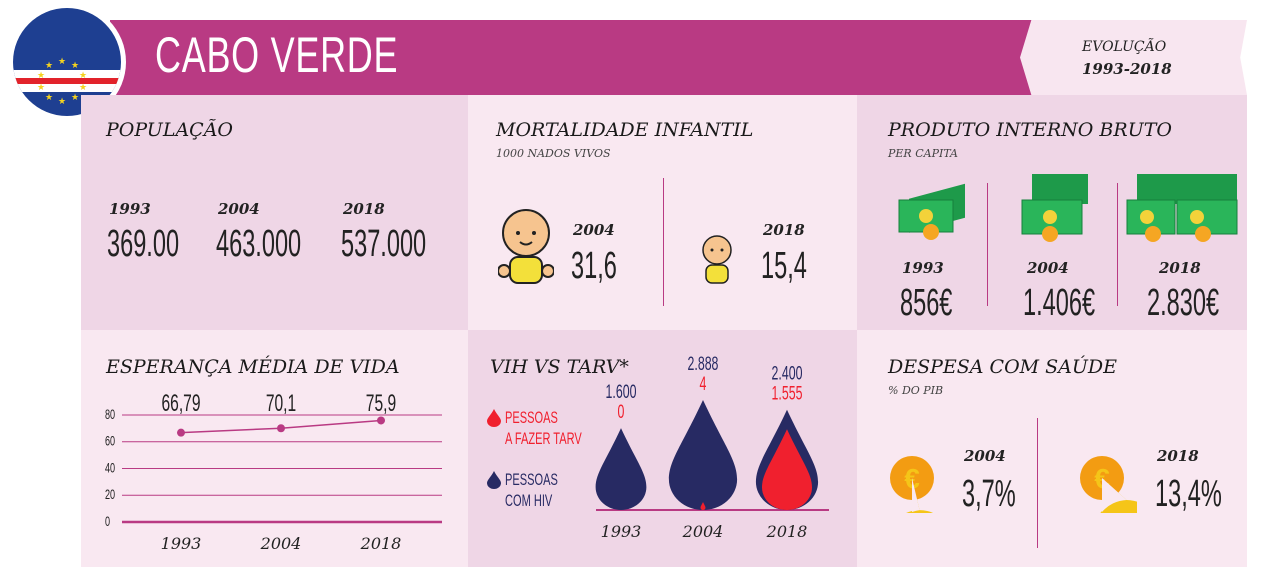 This screenshot has height=585, width=1264. What do you see at coordinates (169, 130) in the screenshot?
I see `panel-title: POPULAÇÃO` at bounding box center [169, 130].